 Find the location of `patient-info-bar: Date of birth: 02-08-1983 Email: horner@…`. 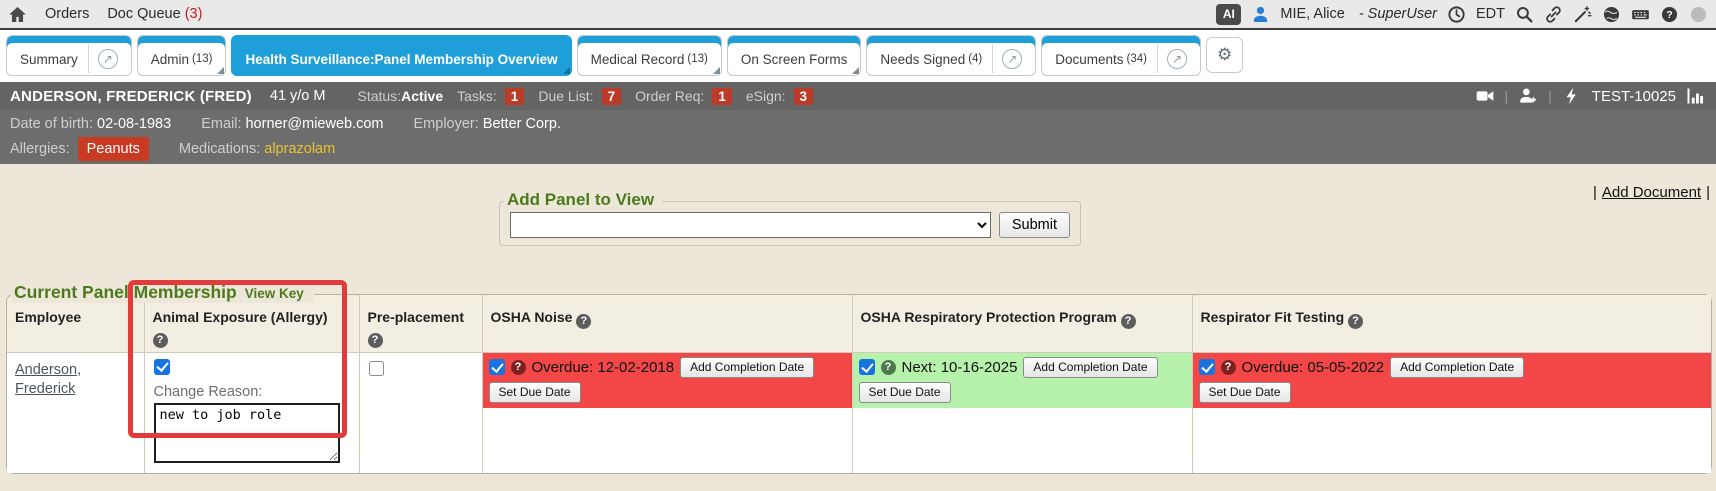

patient-info-bar: Date of birth: 02-08-1983 Email: horner@… is located at coordinates (858, 137).